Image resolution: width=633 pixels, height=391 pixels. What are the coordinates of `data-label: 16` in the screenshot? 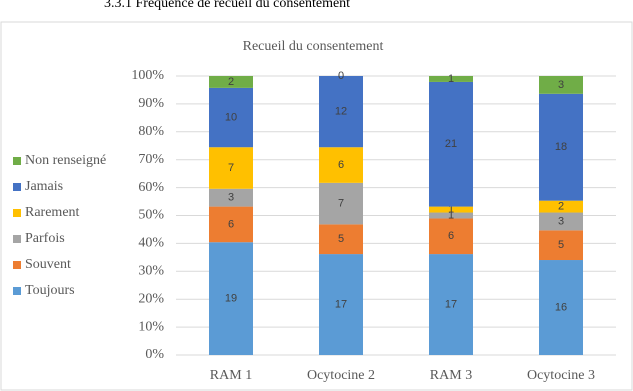 It's located at (561, 307).